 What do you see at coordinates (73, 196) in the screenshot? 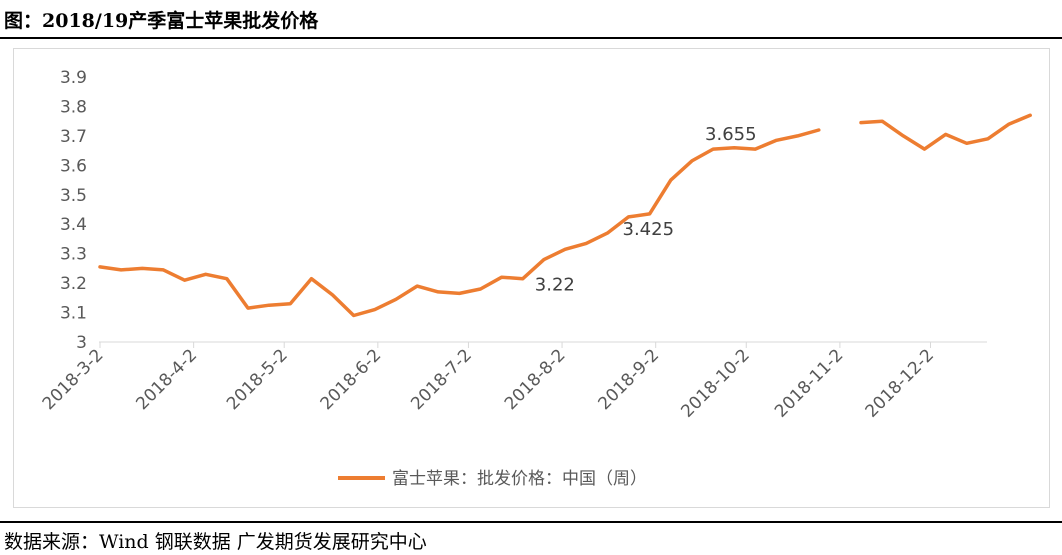
I see `y-tick-label: 3.5` at bounding box center [73, 196].